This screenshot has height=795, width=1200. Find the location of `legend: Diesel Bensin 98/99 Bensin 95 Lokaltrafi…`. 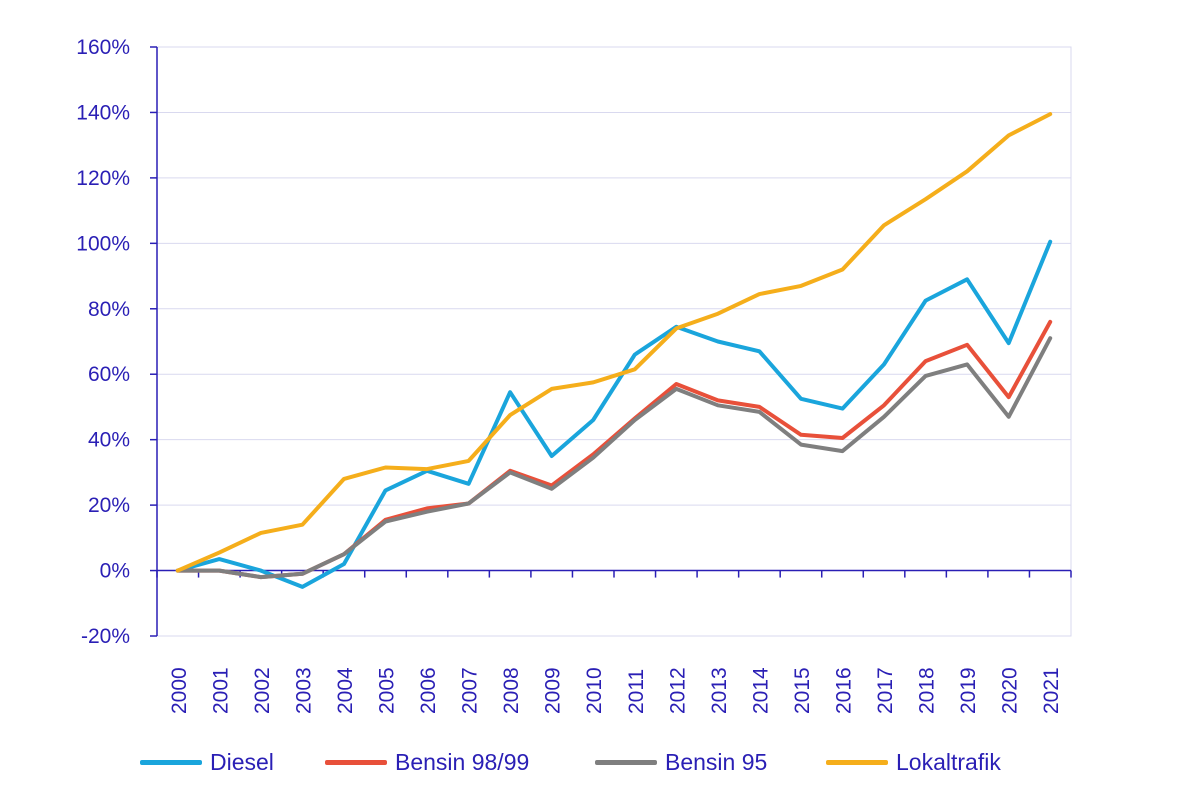

legend: Diesel Bensin 98/99 Bensin 95 Lokaltrafi… is located at coordinates (600, 762).